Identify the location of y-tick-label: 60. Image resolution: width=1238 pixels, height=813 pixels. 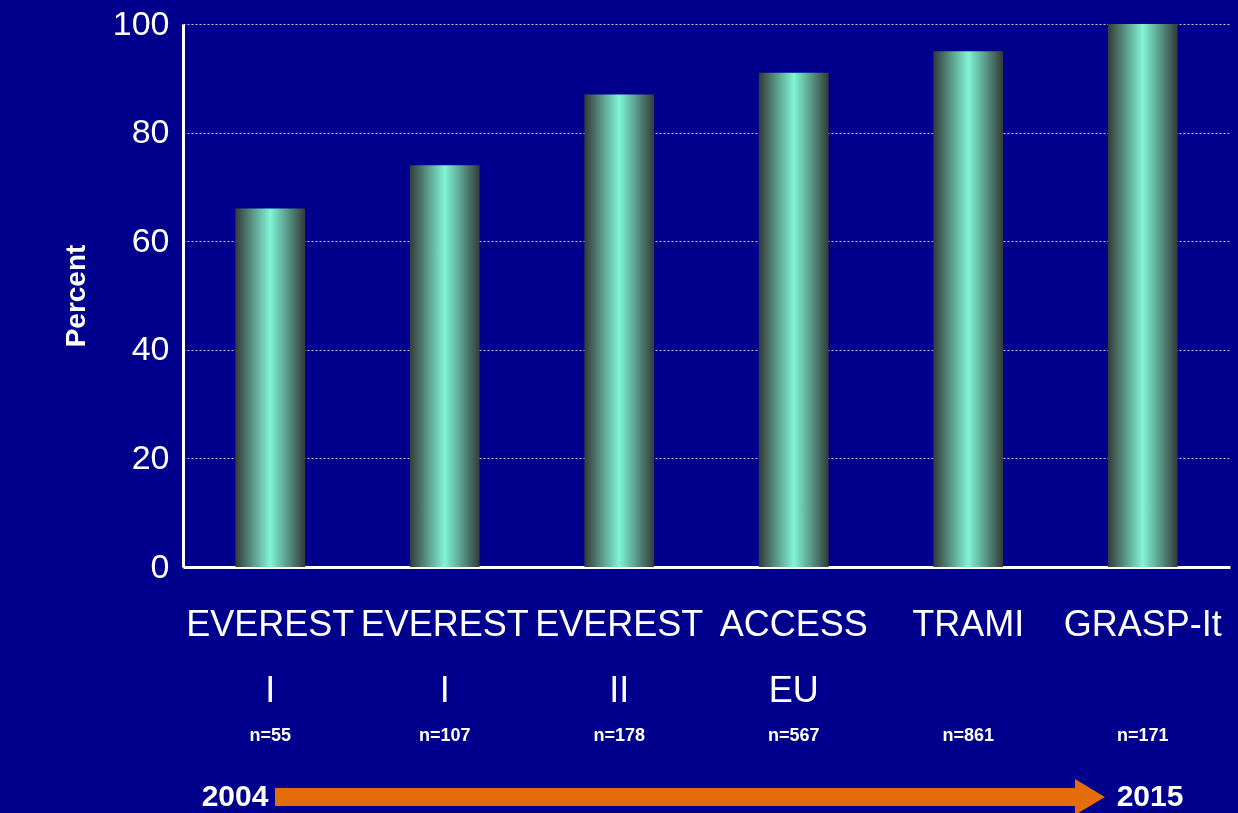
(150, 239).